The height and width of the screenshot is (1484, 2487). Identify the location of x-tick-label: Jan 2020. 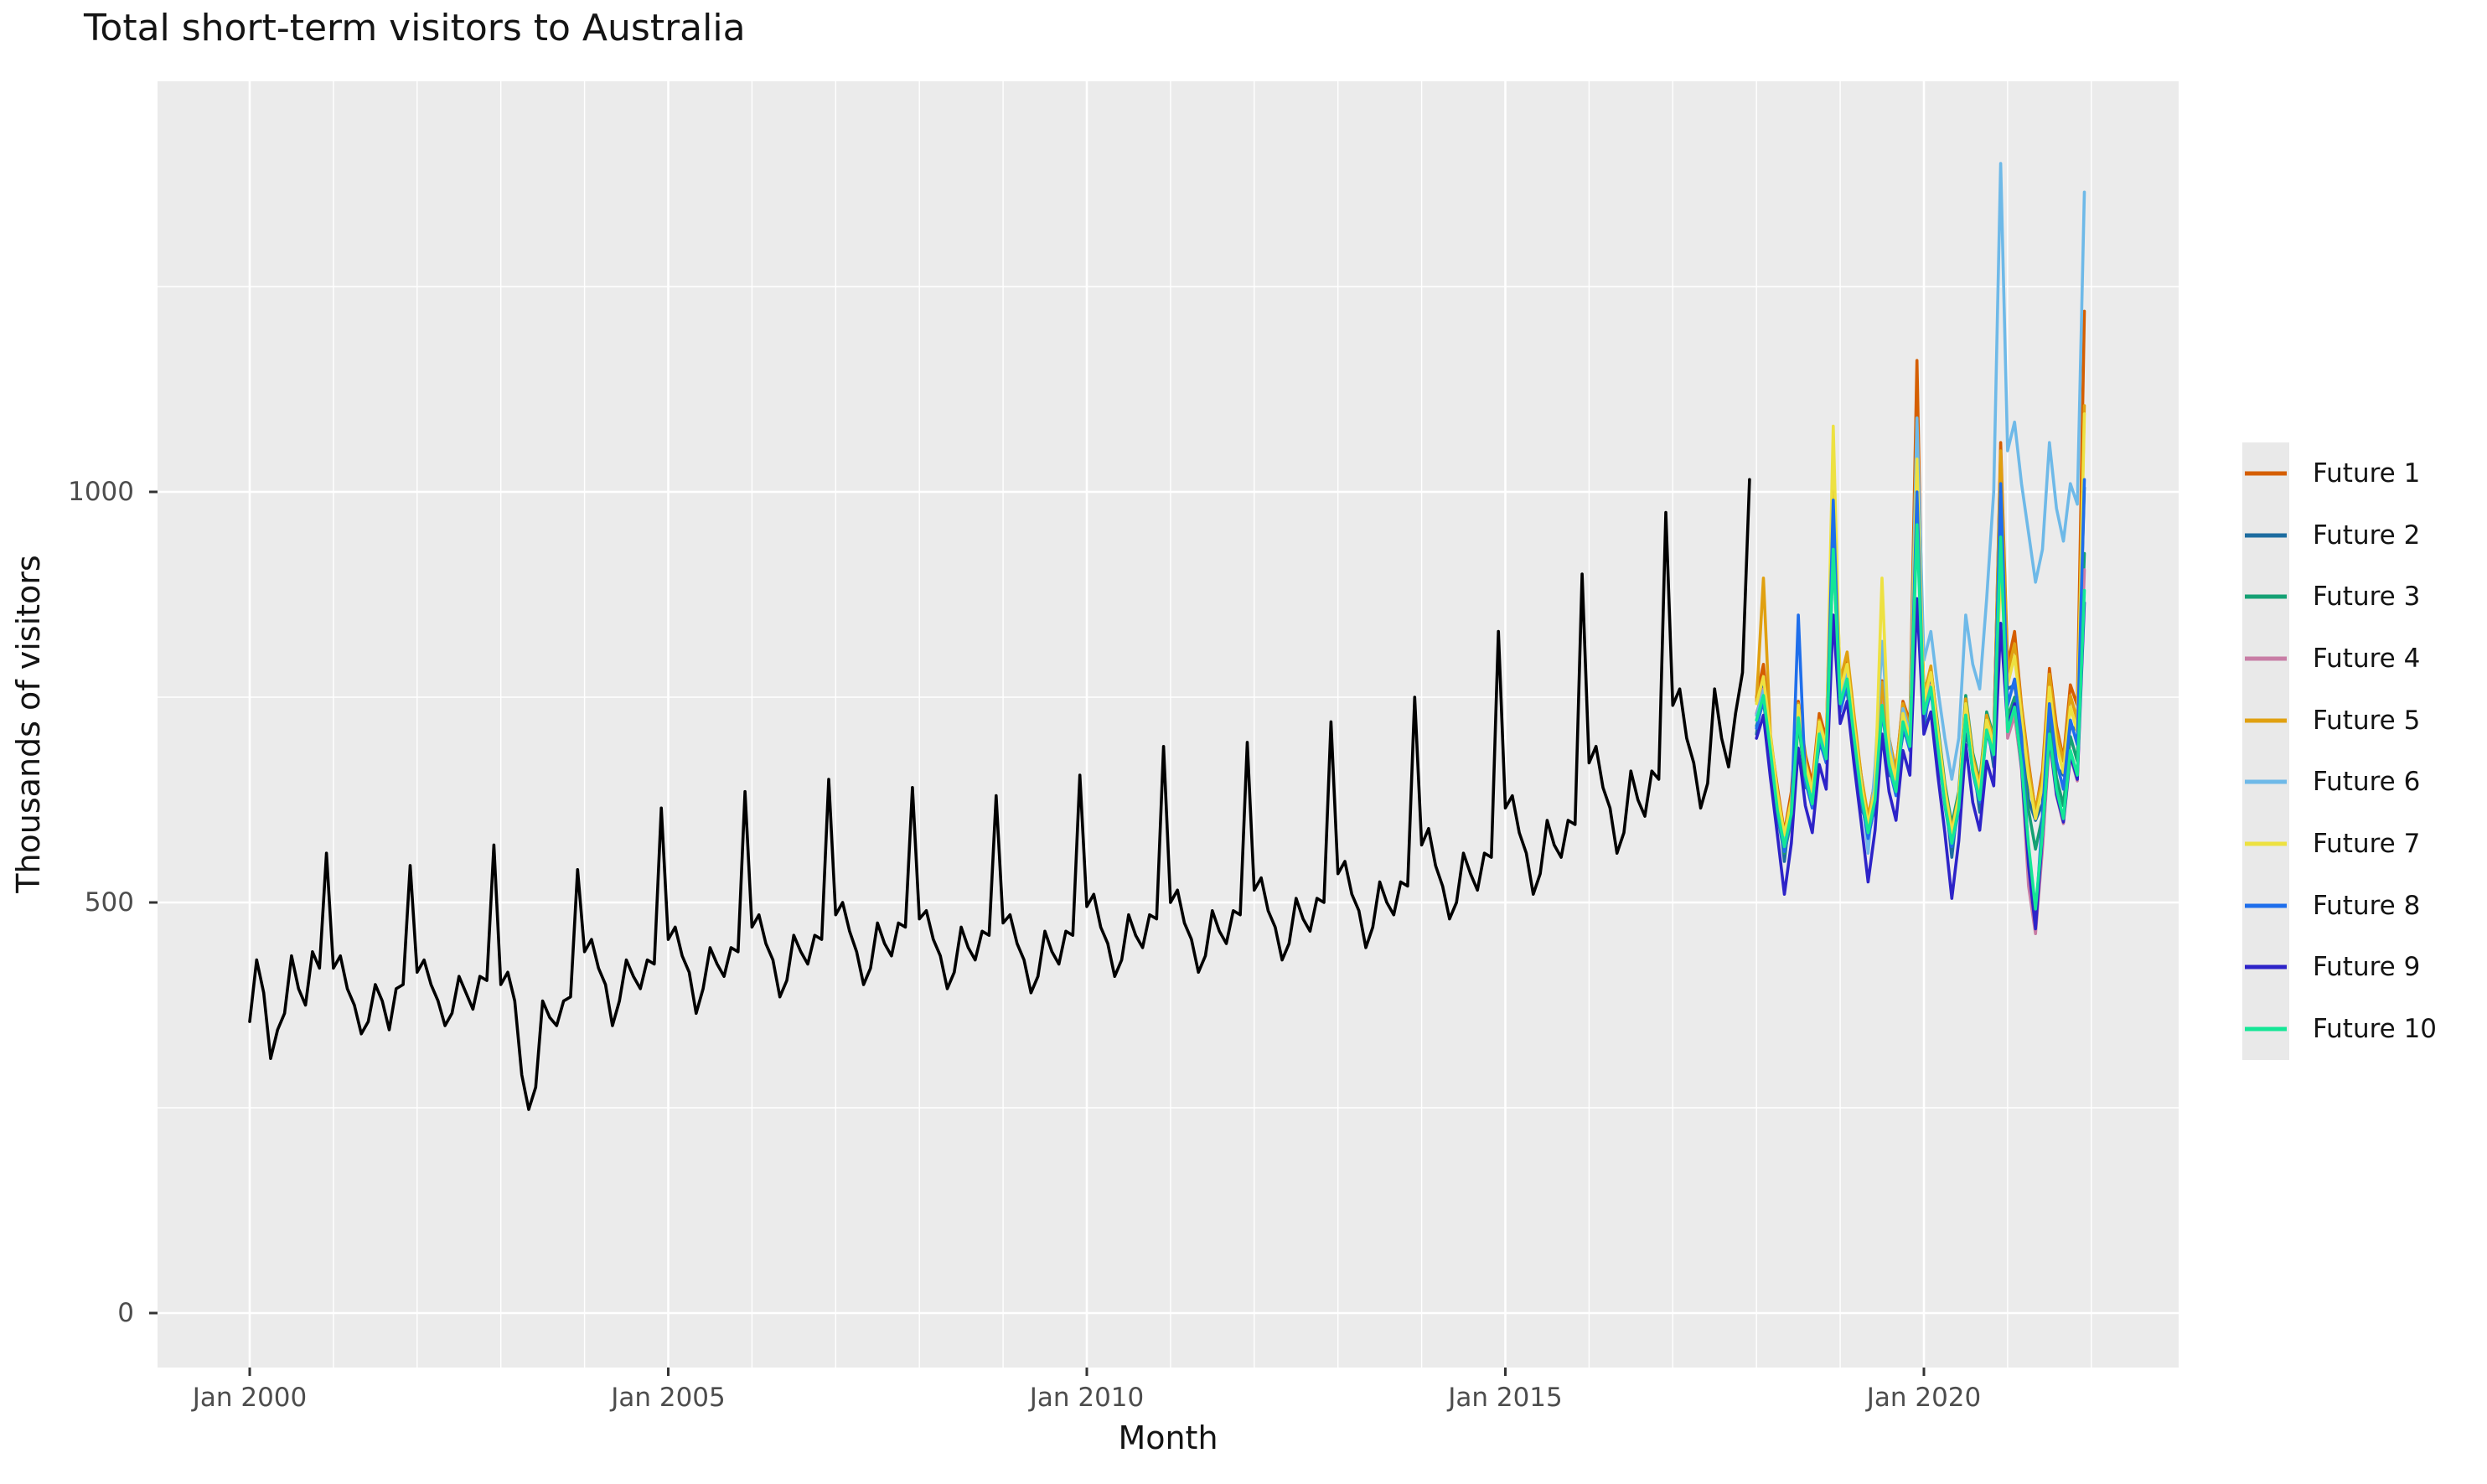
(1924, 1398).